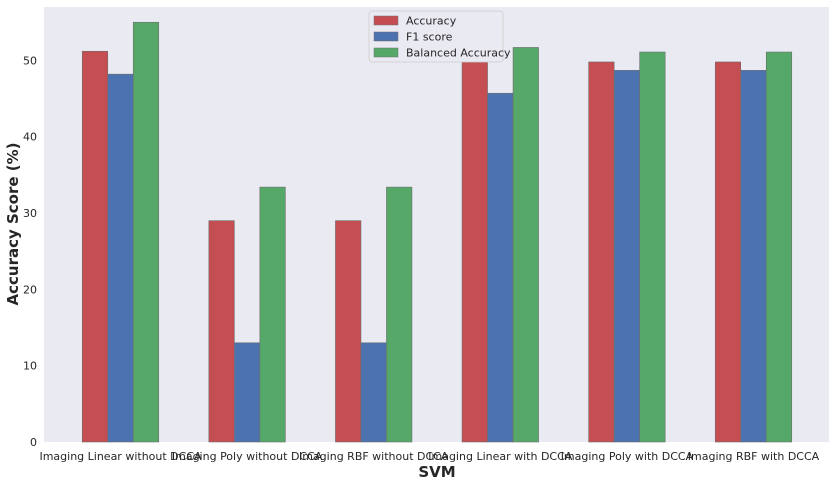 The height and width of the screenshot is (486, 835). Describe the element at coordinates (30, 137) in the screenshot. I see `y-tick-label: 40` at that location.